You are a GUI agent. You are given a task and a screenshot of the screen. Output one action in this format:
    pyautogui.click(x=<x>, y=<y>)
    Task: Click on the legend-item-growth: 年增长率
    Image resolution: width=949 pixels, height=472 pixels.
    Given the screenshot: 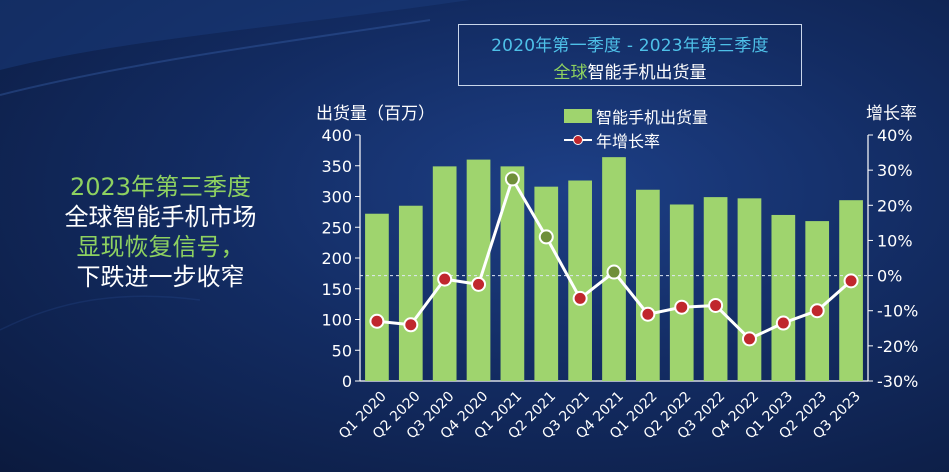 What is the action you would take?
    pyautogui.click(x=636, y=140)
    